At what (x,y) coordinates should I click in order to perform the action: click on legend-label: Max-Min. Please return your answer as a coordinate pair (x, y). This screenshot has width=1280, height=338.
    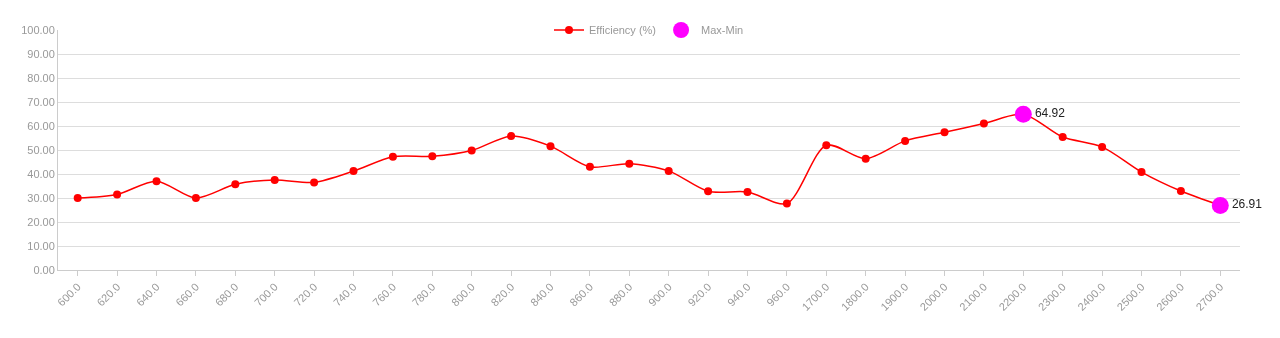
    Looking at the image, I should click on (722, 30).